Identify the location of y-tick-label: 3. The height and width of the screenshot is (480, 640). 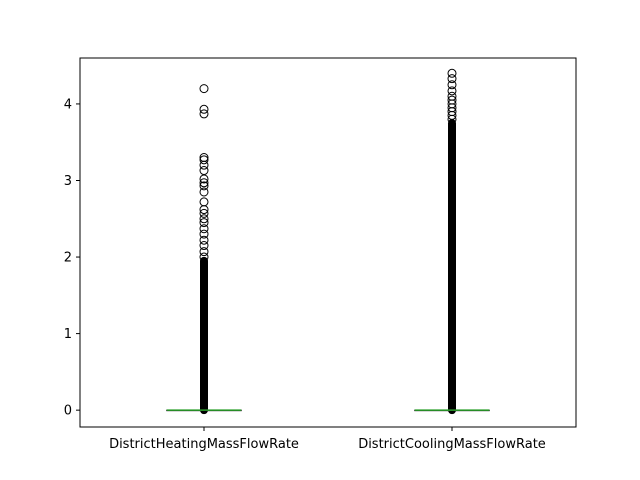
(68, 181).